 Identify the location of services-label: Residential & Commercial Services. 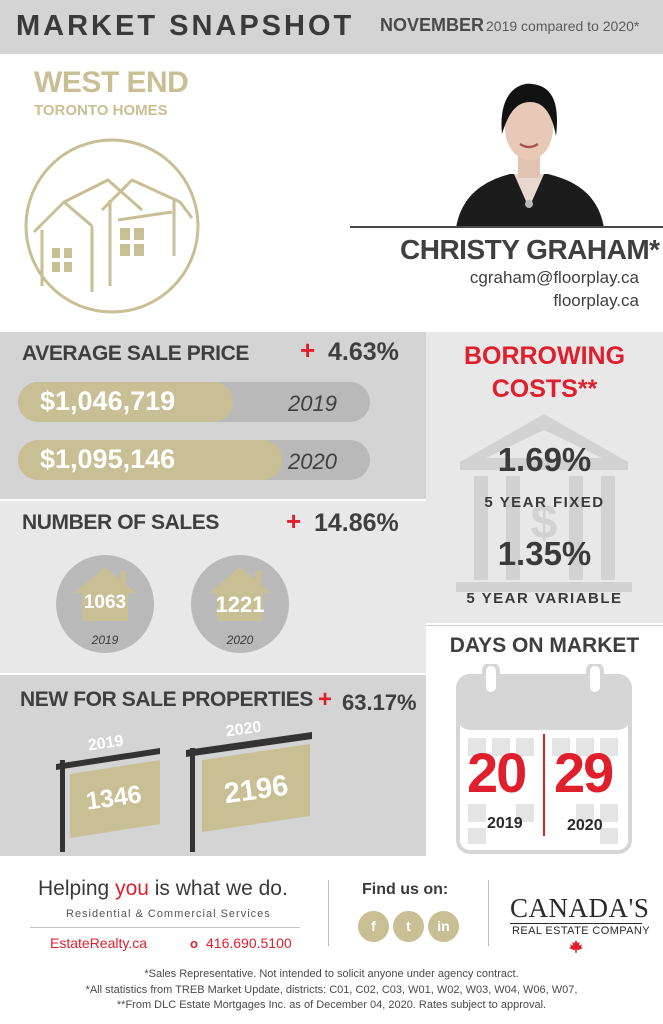
(168, 914).